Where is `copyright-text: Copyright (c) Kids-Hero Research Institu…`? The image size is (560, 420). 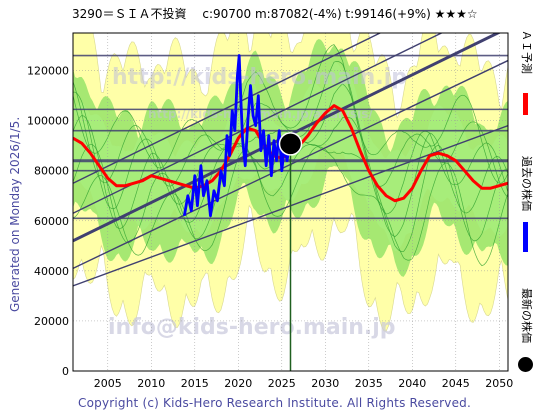 copyright-text: Copyright (c) Kids-Hero Research Institu… is located at coordinates (275, 403).